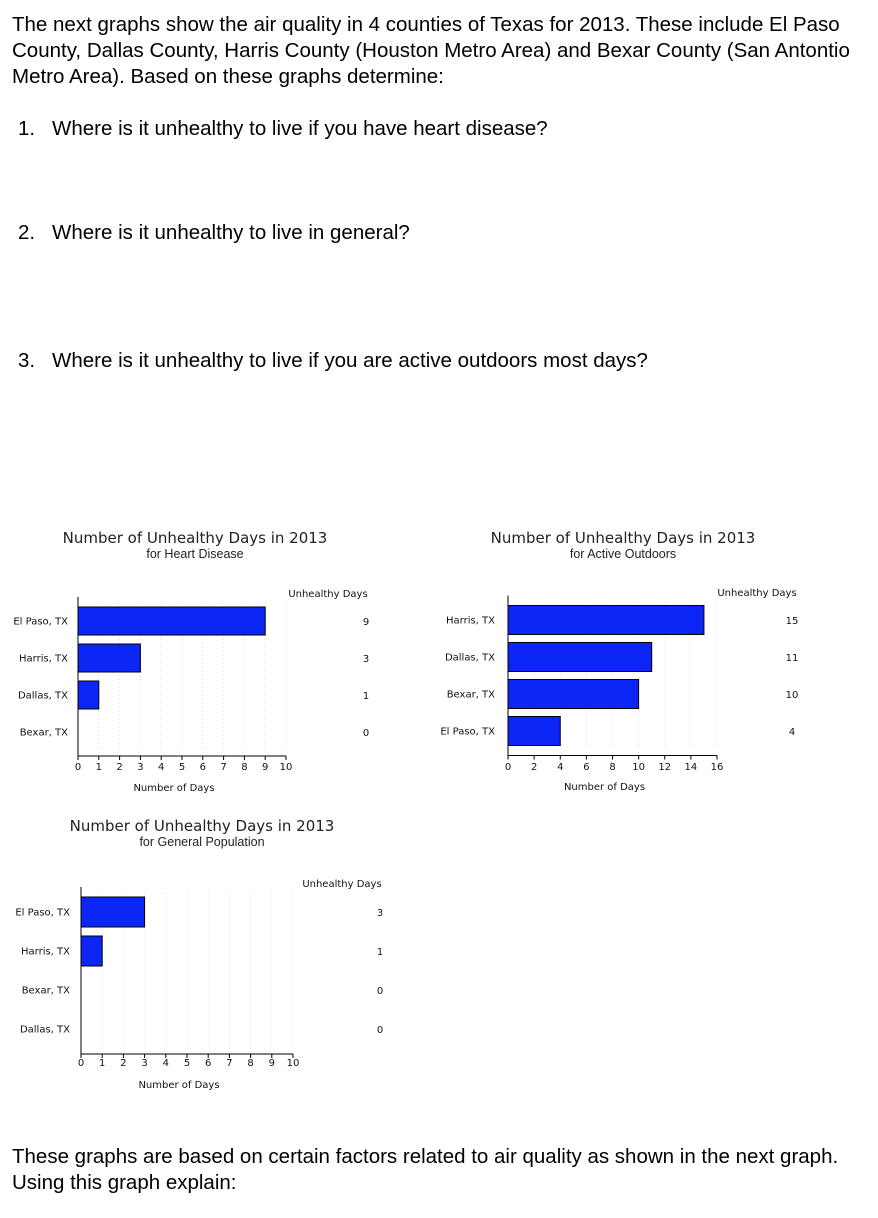 Image resolution: width=878 pixels, height=1218 pixels. What do you see at coordinates (691, 767) in the screenshot?
I see `x-tick-label: 14` at bounding box center [691, 767].